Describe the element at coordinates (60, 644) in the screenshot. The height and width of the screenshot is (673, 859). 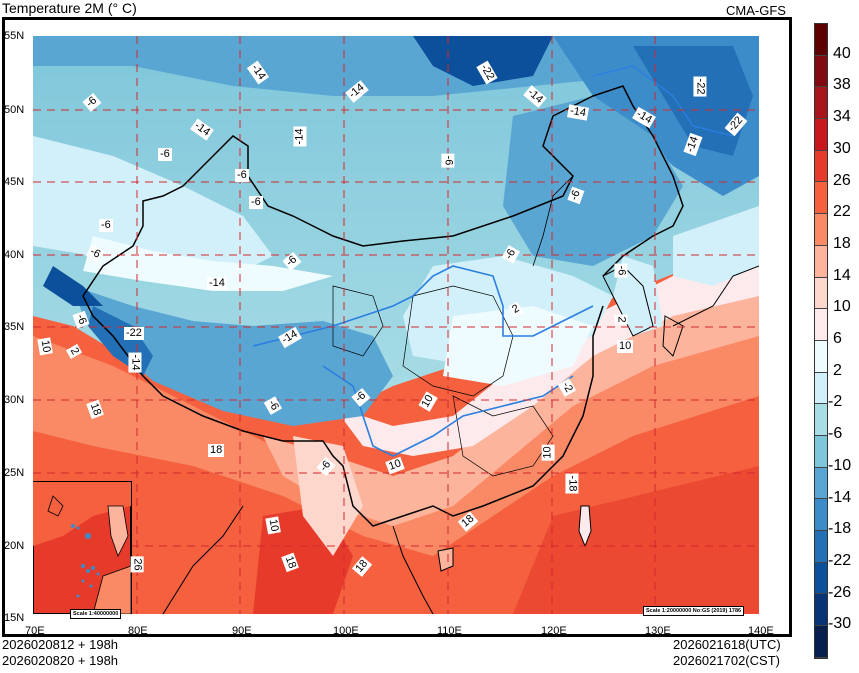
I see `init-time-utc: 2026020812 + 198h` at that location.